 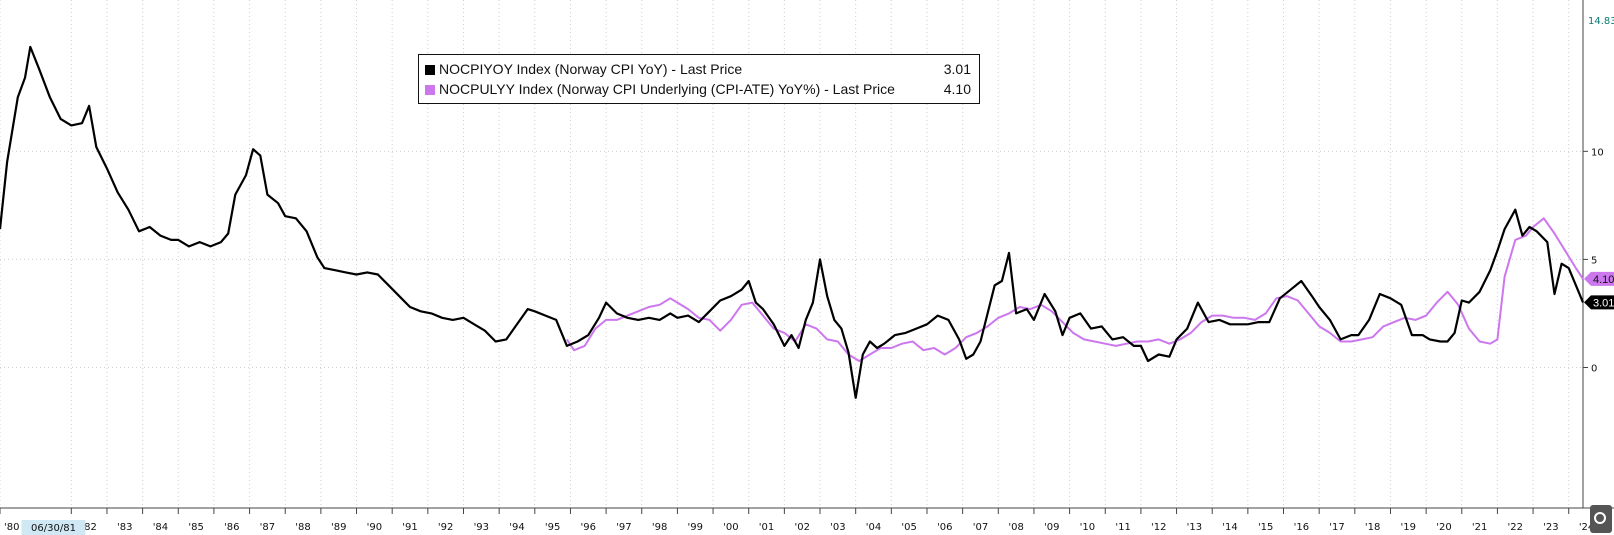 What do you see at coordinates (124, 527) in the screenshot?
I see `x-tick-label: '83` at bounding box center [124, 527].